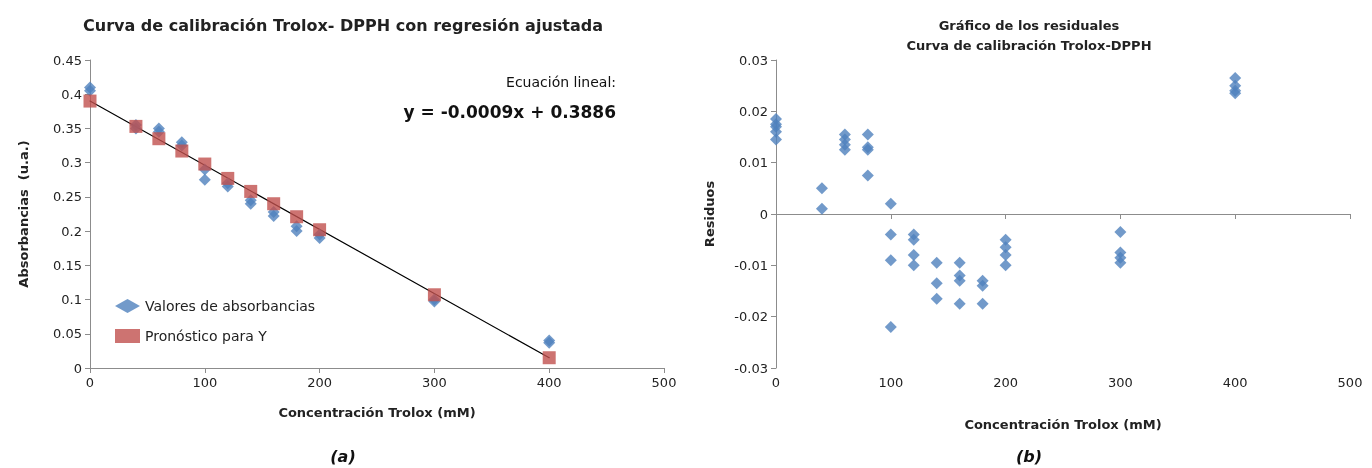 The width and height of the screenshot is (1372, 468). I want to click on legend-label: Valores de absorbancias, so click(230, 306).